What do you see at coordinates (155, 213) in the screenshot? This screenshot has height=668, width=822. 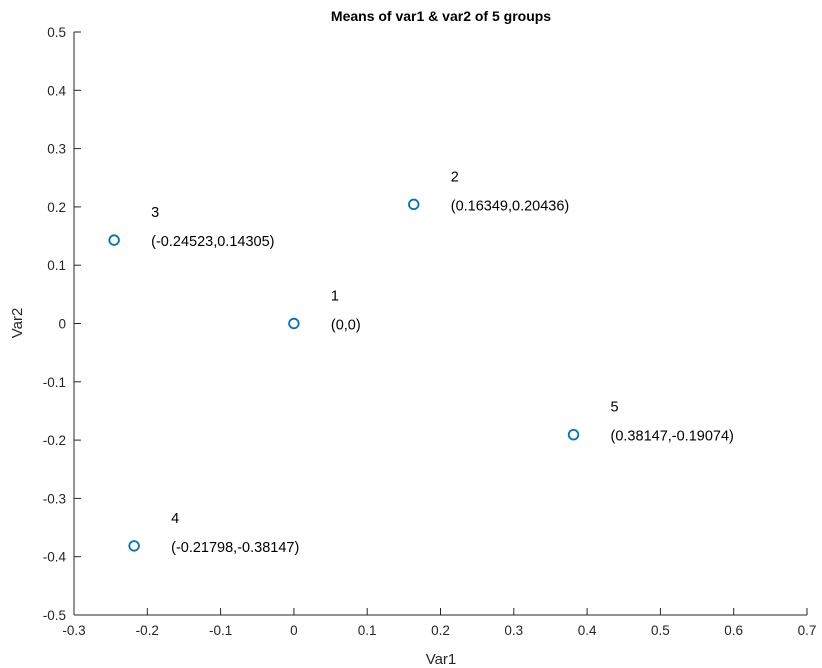 I see `point-id-label: 3` at bounding box center [155, 213].